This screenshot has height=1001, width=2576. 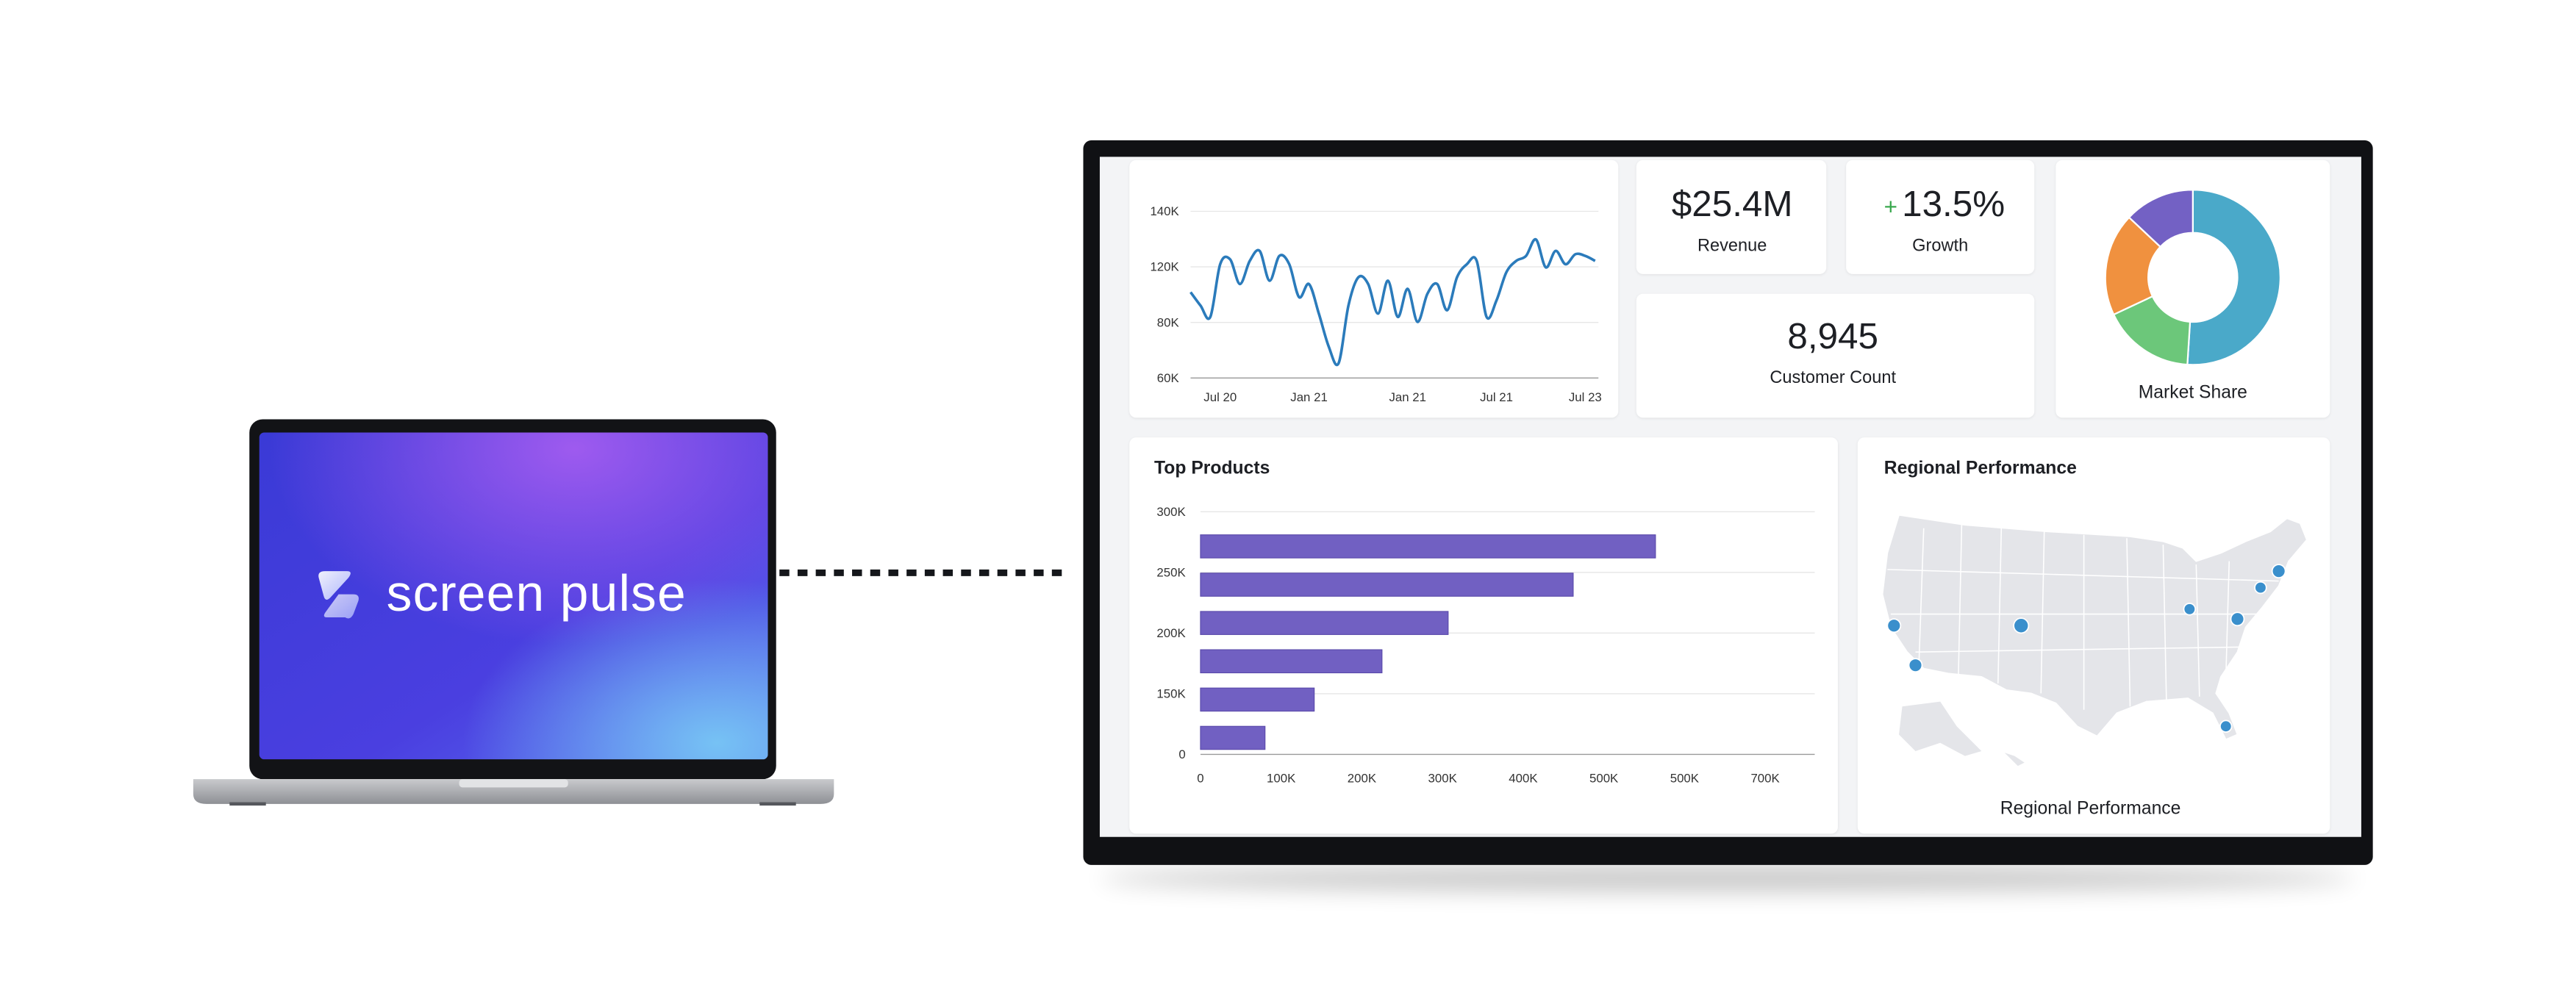 I want to click on laptop: screen pulse, so click(x=513, y=612).